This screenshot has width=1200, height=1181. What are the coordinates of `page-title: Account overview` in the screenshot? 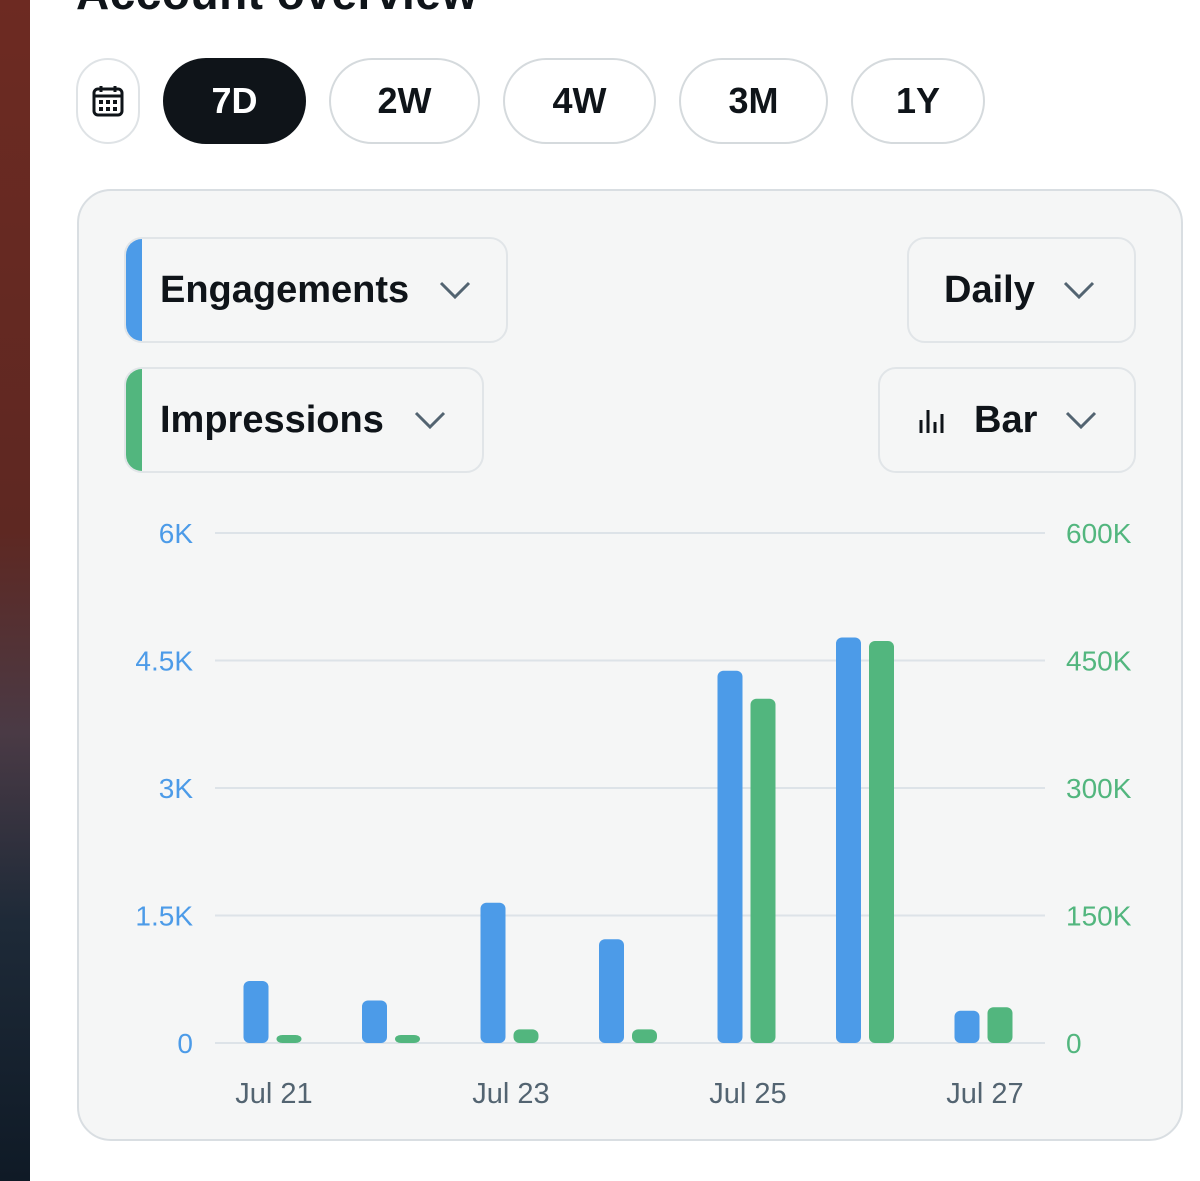 It's located at (277, 10).